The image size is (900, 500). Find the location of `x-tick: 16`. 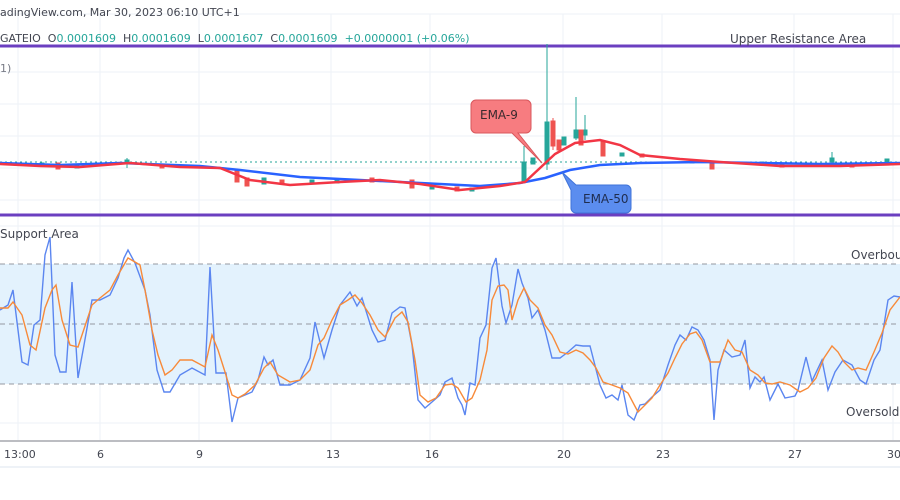

x-tick: 16 is located at coordinates (432, 454).